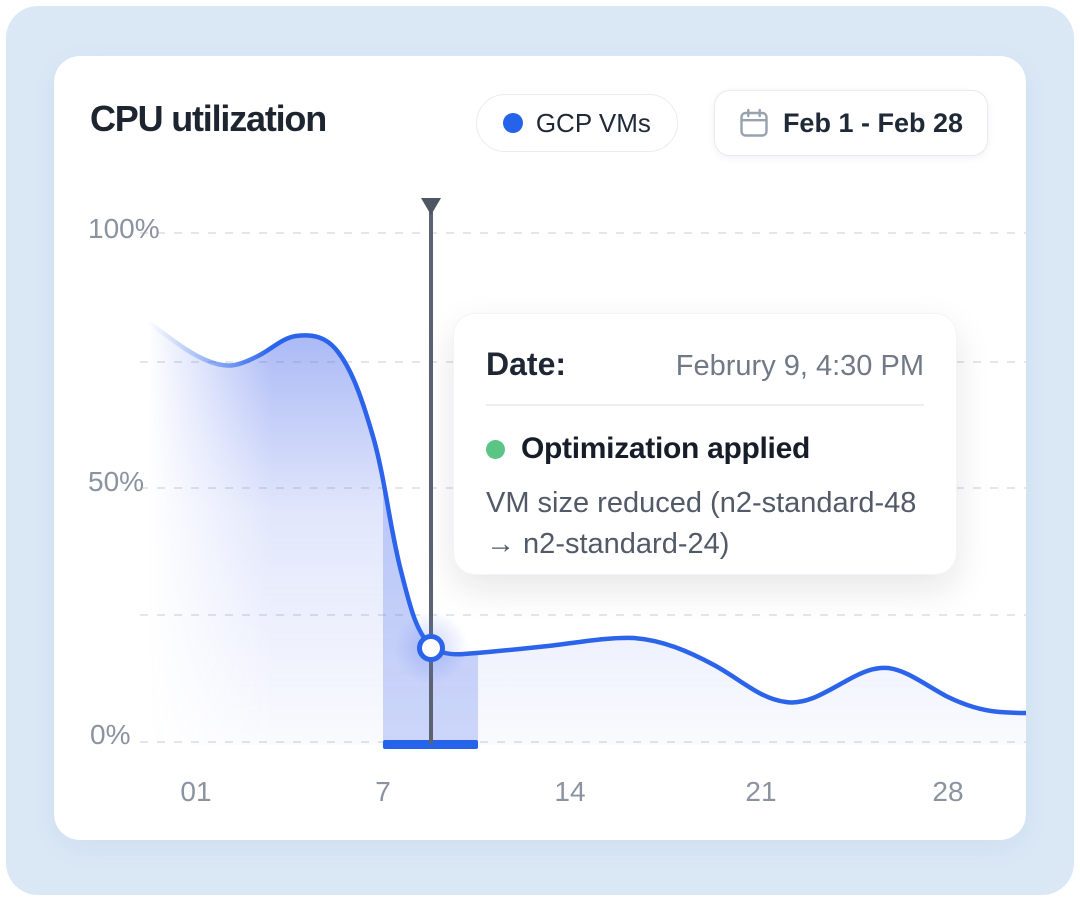 The width and height of the screenshot is (1080, 900). I want to click on date-range-button: Feb 1 - Feb 28, so click(850, 123).